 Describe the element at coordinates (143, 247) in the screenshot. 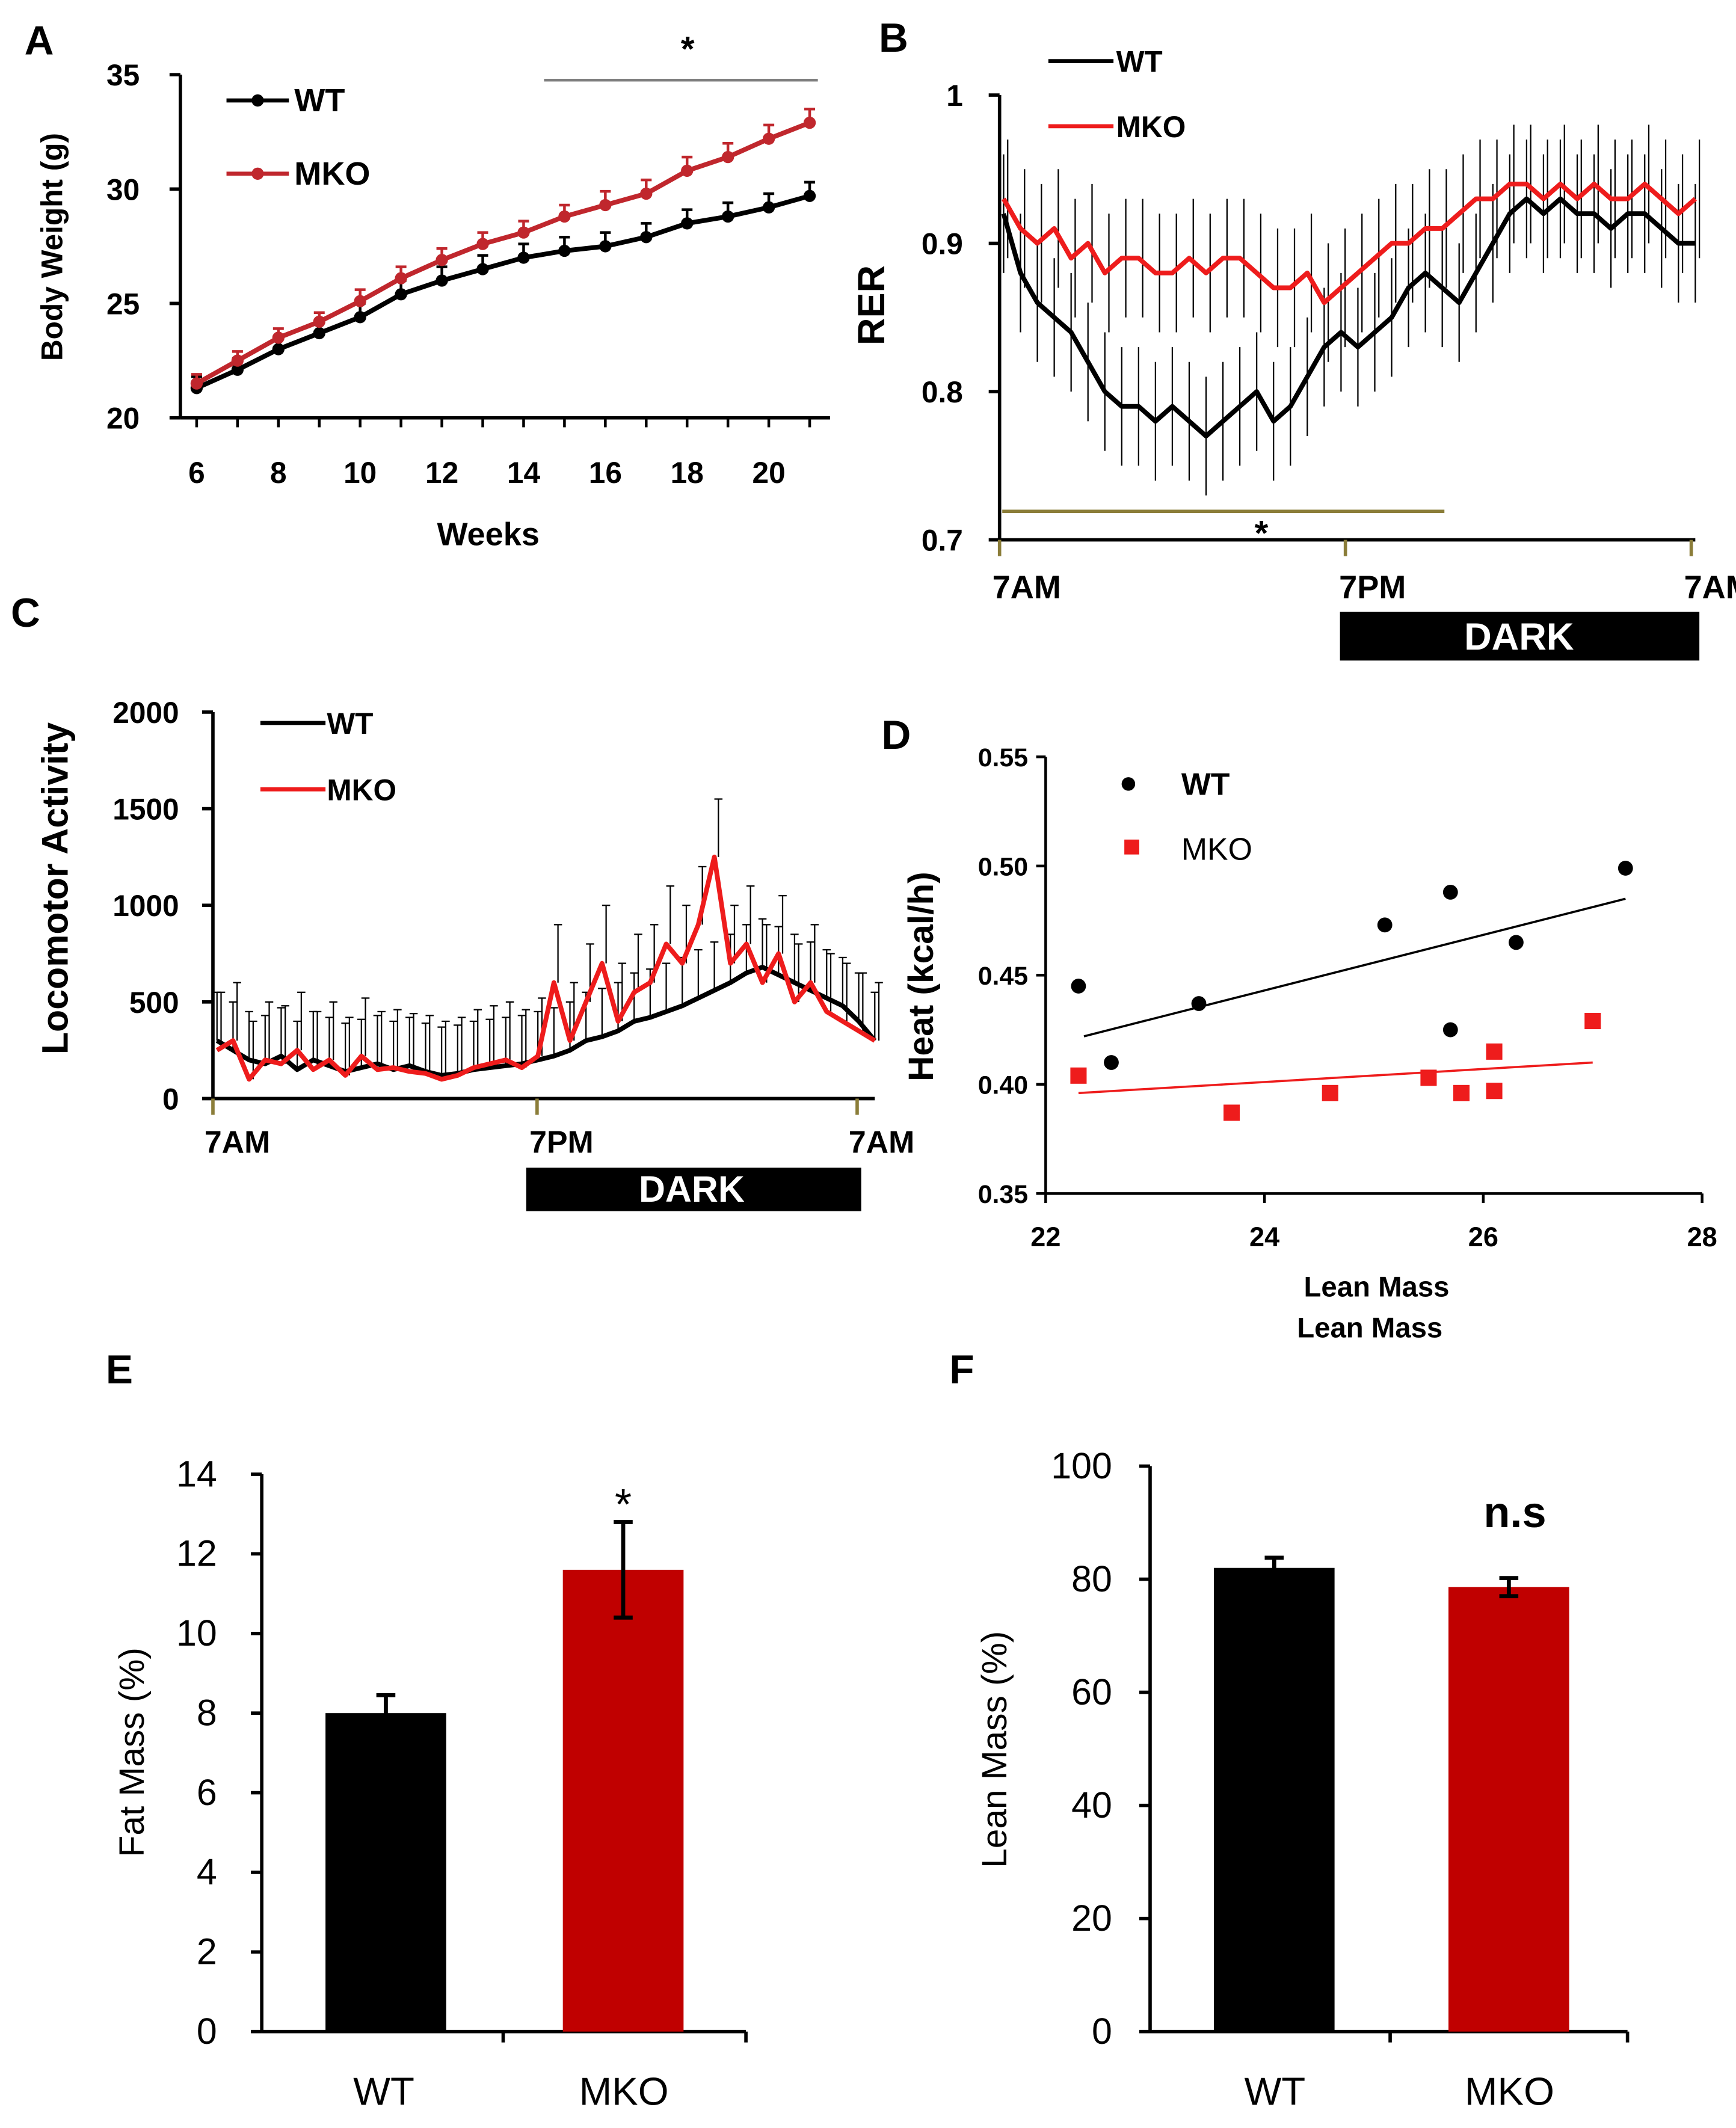

I see `panel-a-y-ticks: 20 25 30 35` at that location.